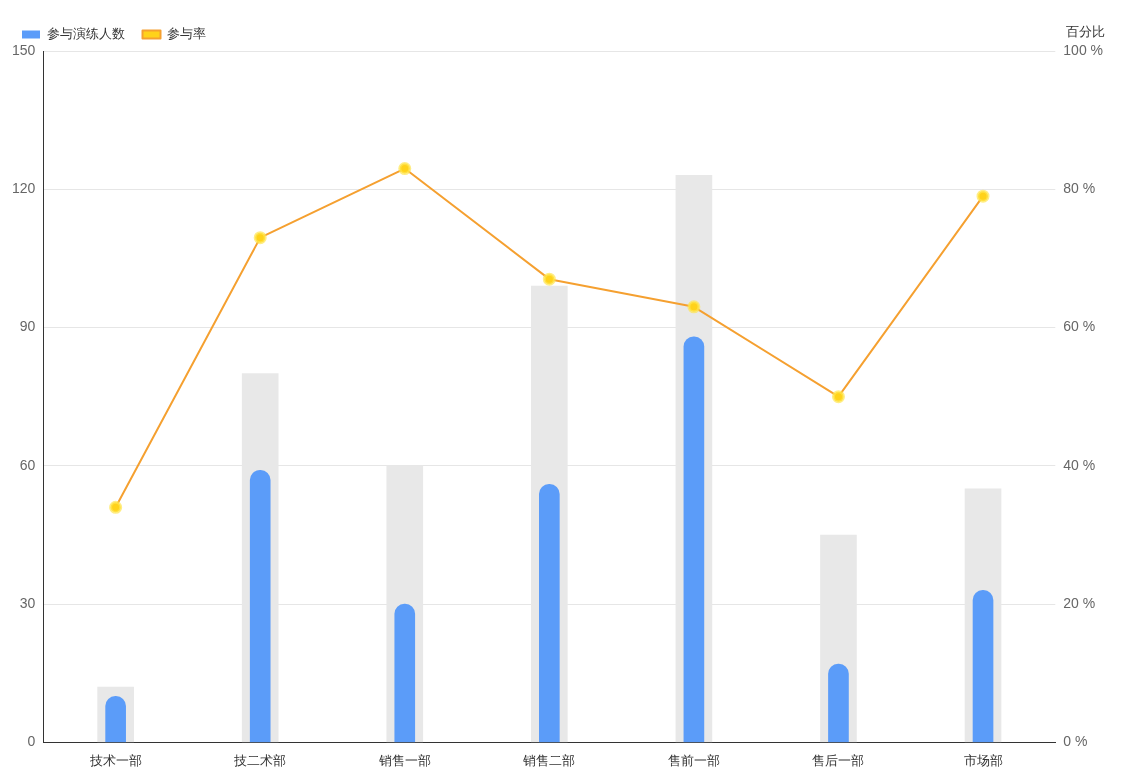  What do you see at coordinates (1079, 602) in the screenshot?
I see `y2-tick-label: 20 %` at bounding box center [1079, 602].